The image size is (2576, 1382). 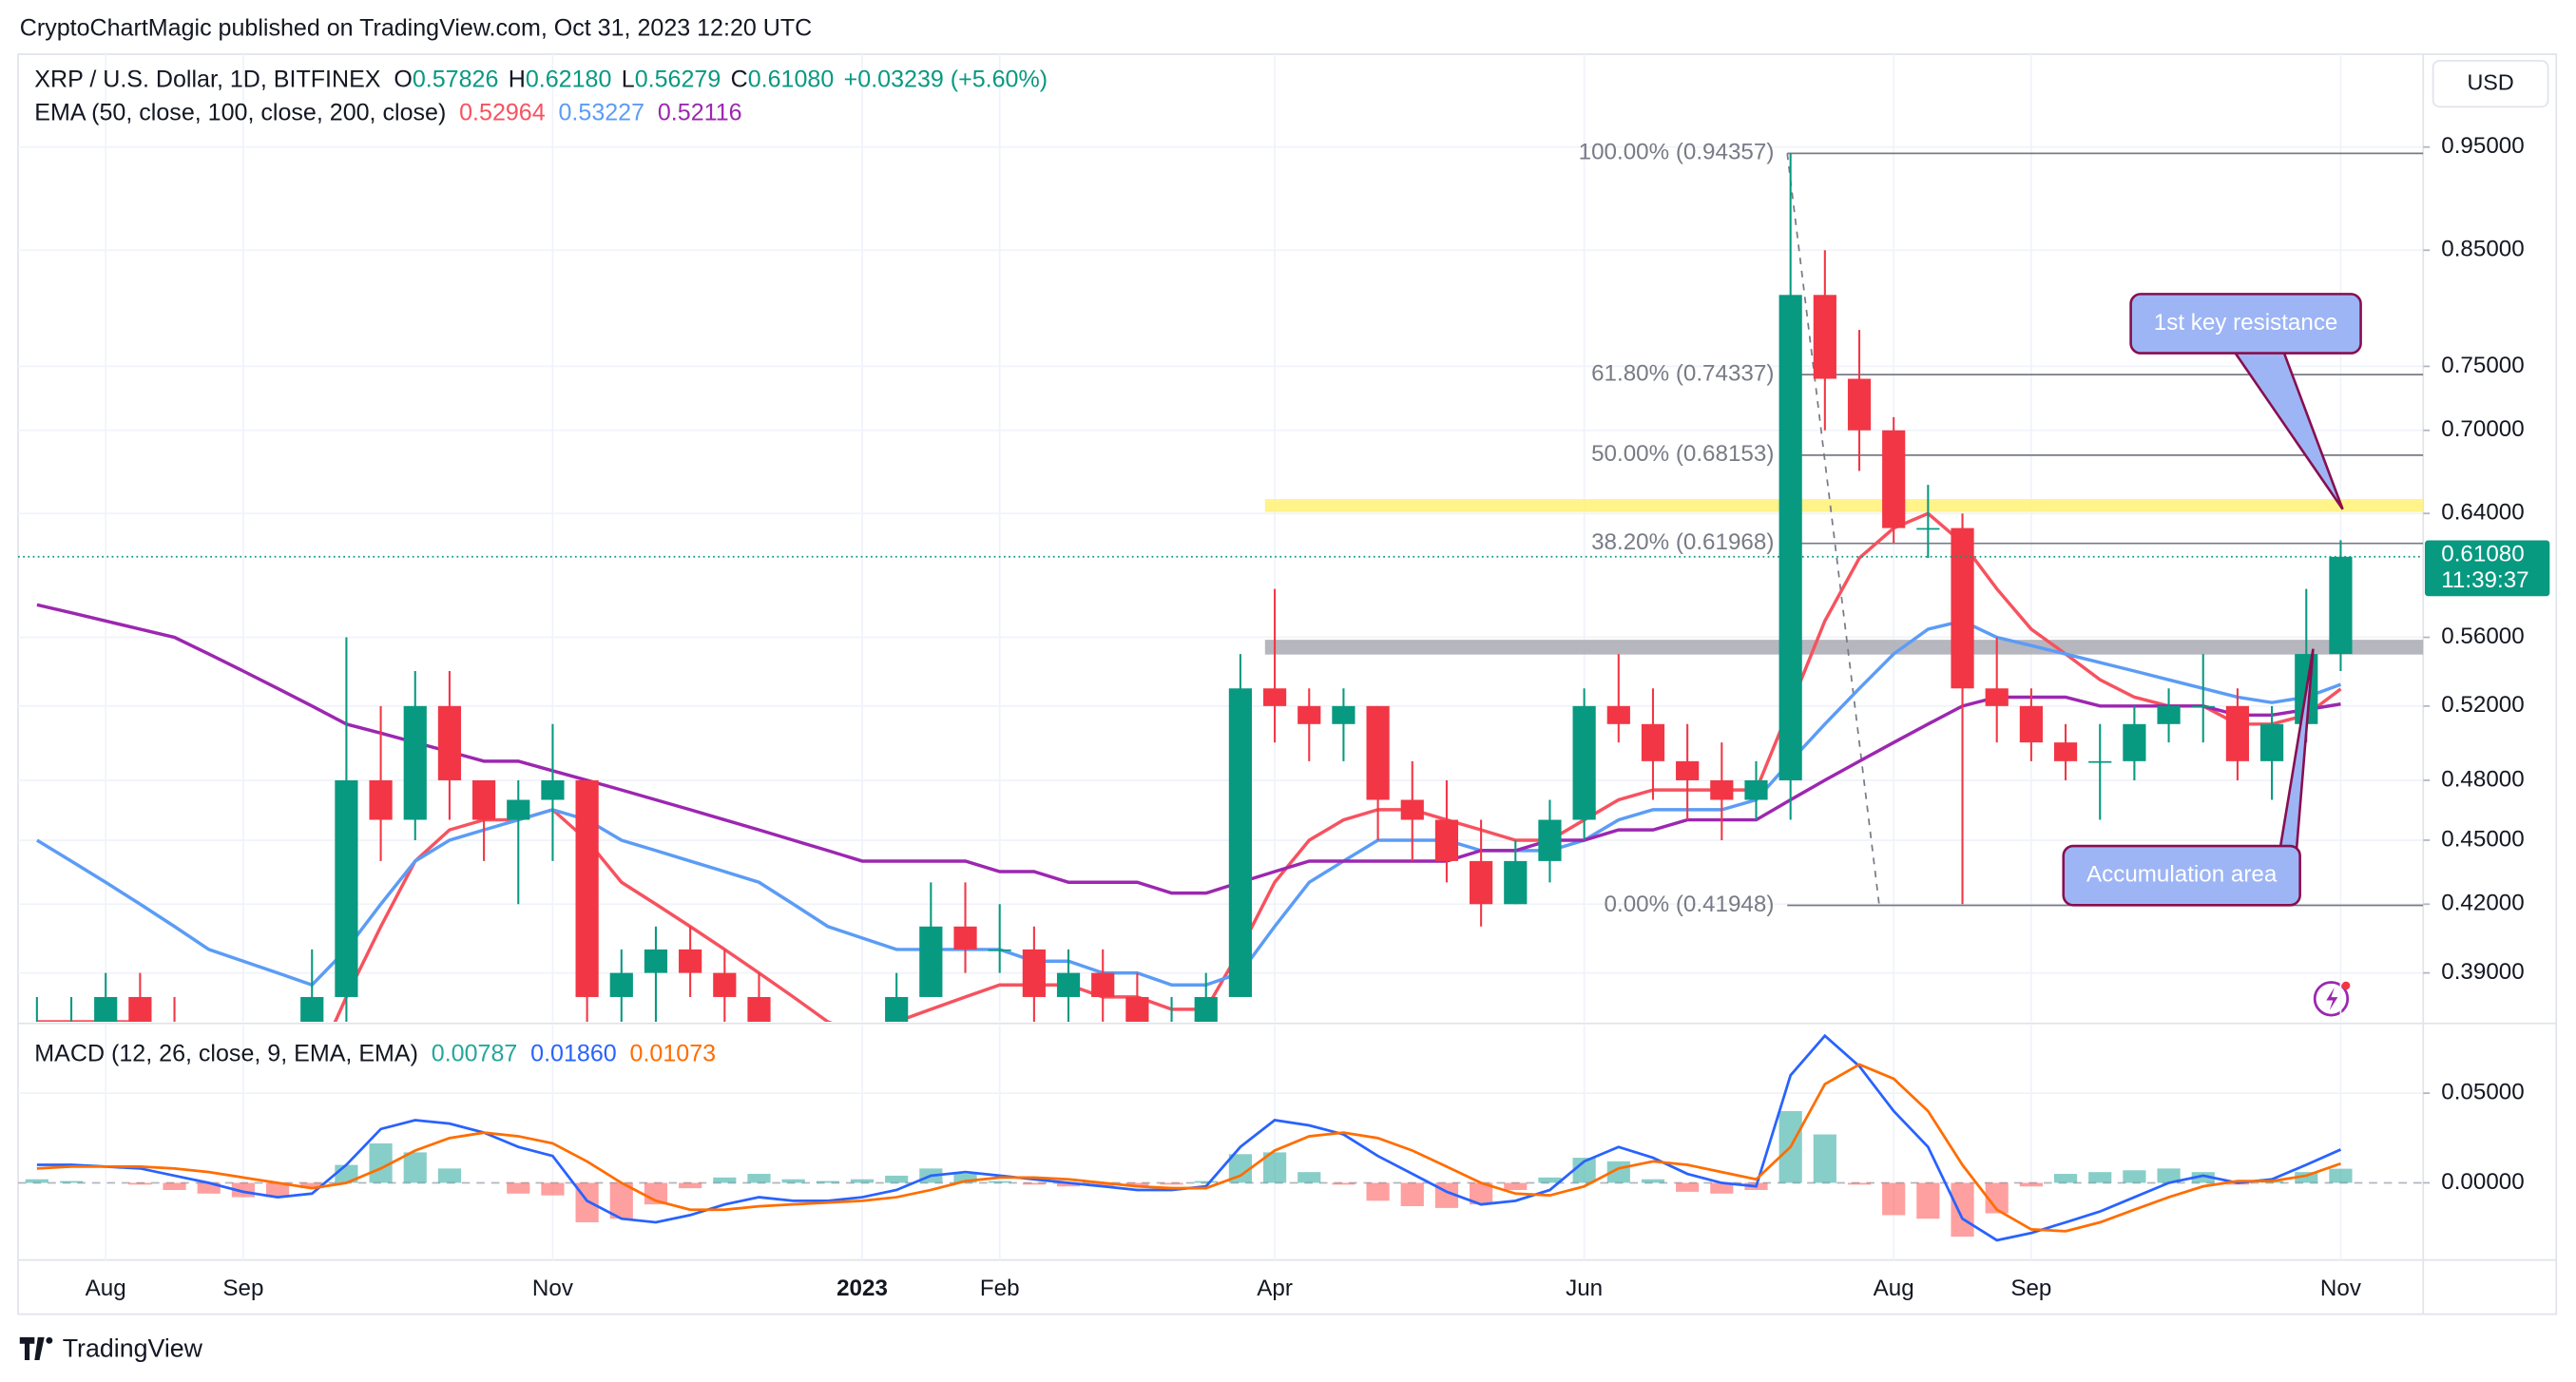 I want to click on indicator-name: MACD (12, 26, close, 9, EMA, EMA), so click(x=226, y=1053).